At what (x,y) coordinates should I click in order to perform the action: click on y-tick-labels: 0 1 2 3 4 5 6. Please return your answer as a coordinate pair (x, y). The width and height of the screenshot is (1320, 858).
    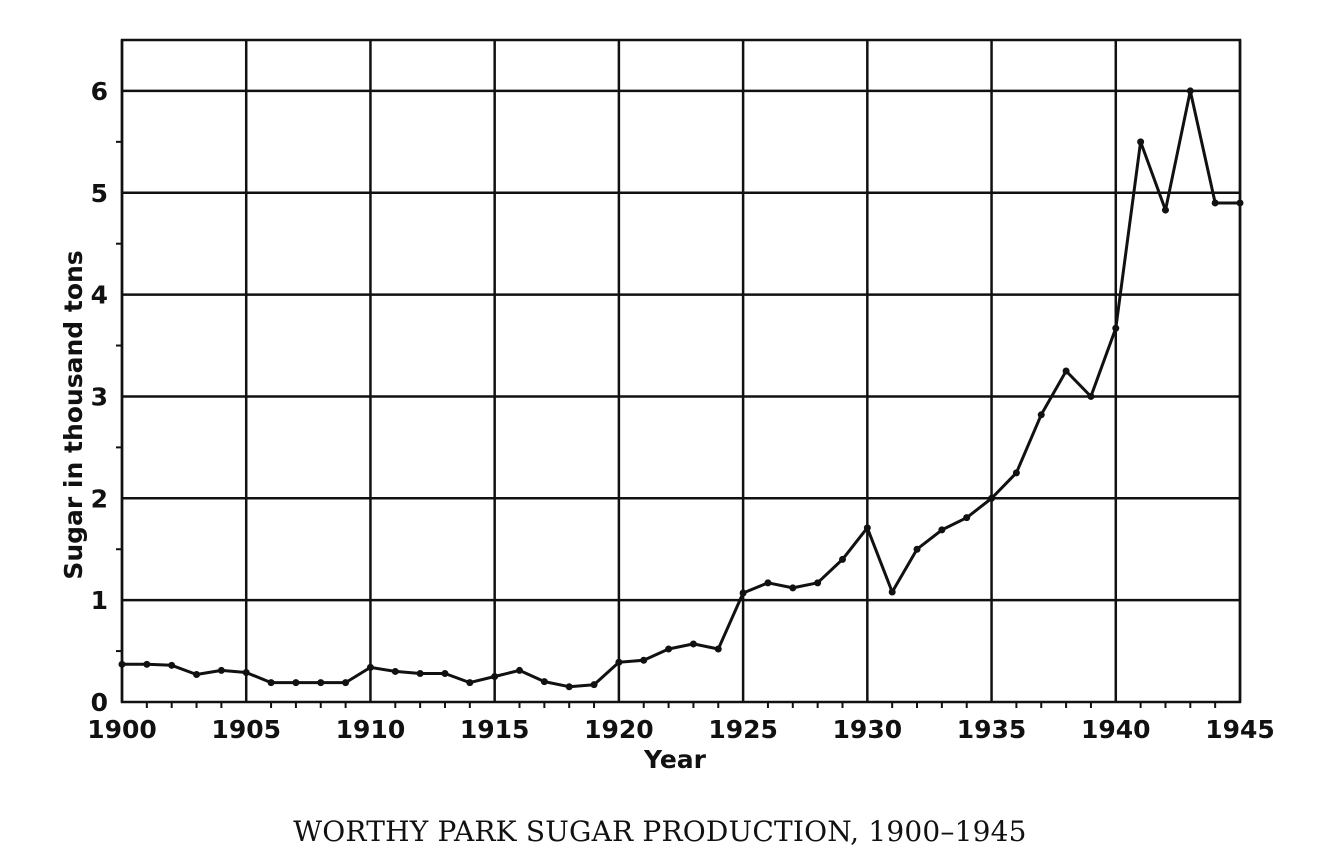
    Looking at the image, I should click on (99, 397).